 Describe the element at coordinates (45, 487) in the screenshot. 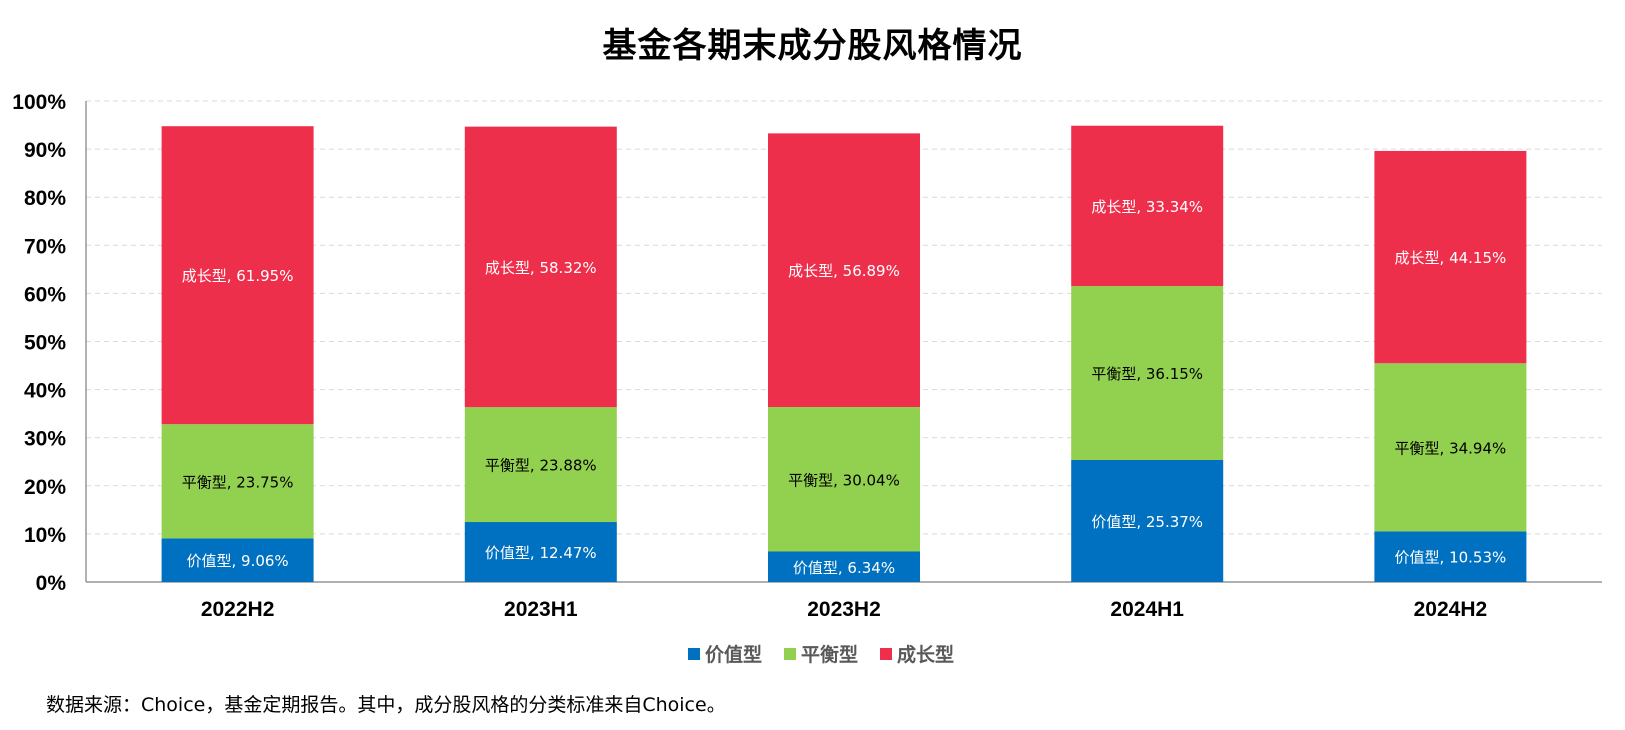

I see `y-tick-label: 20%` at that location.